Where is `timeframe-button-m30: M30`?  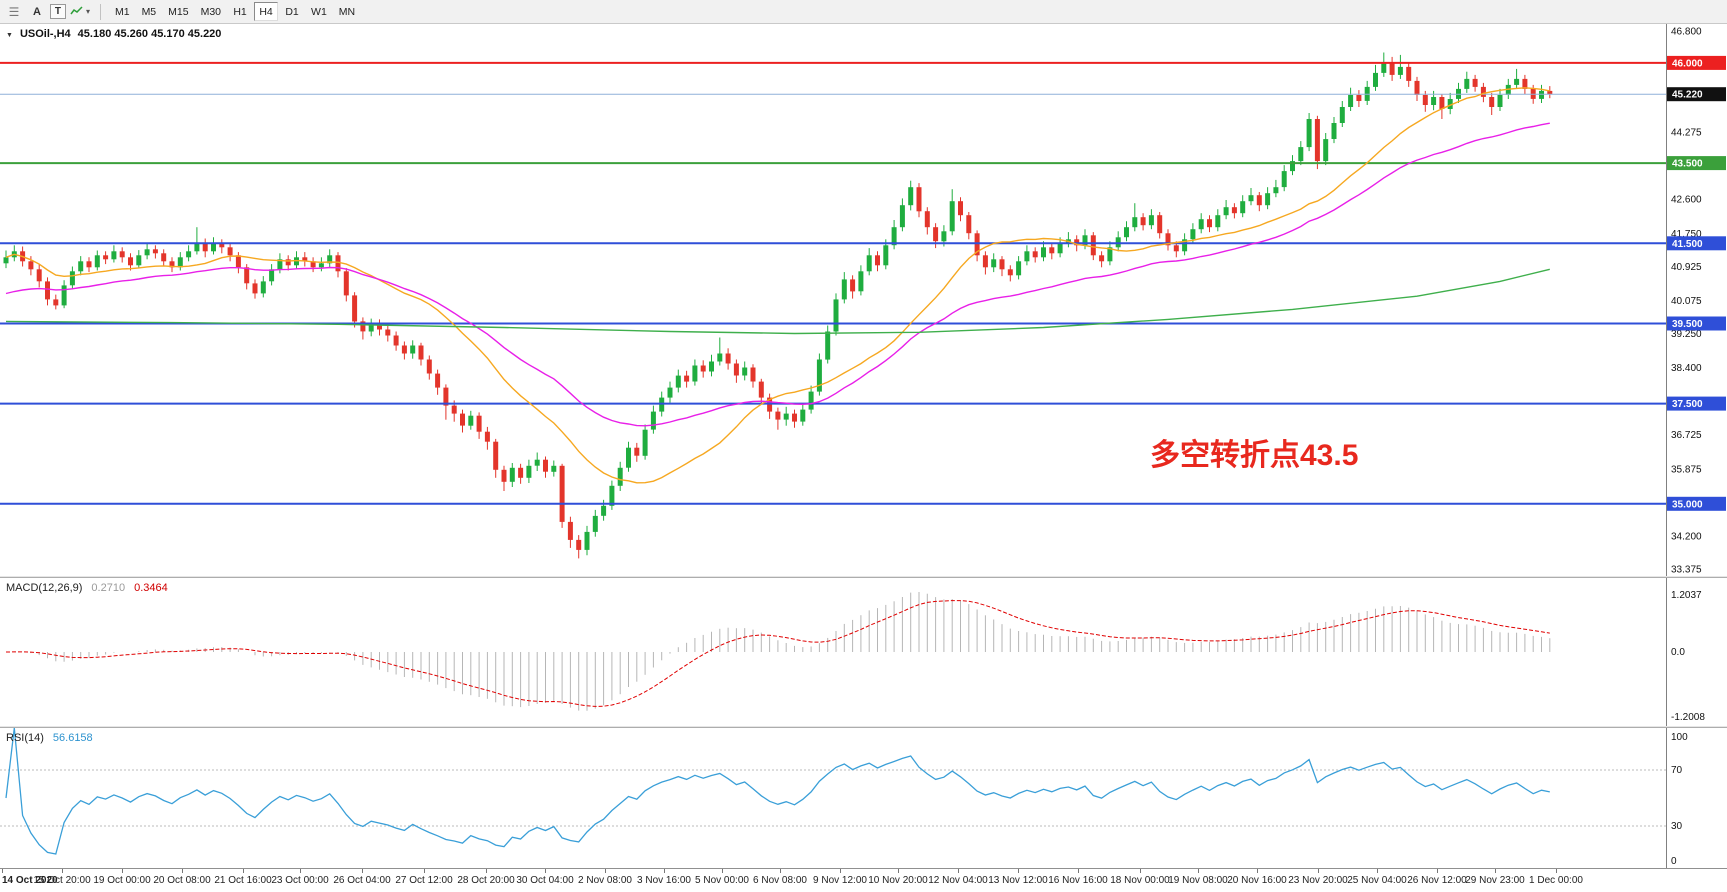
timeframe-button-m30: M30 is located at coordinates (211, 11).